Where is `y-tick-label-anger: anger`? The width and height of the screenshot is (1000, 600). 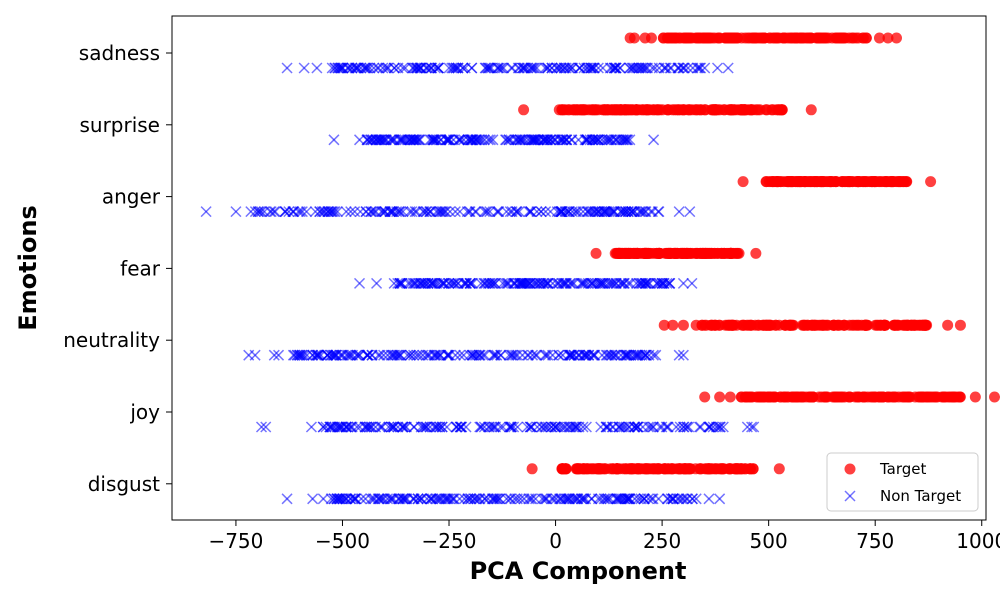 y-tick-label-anger: anger is located at coordinates (131, 197).